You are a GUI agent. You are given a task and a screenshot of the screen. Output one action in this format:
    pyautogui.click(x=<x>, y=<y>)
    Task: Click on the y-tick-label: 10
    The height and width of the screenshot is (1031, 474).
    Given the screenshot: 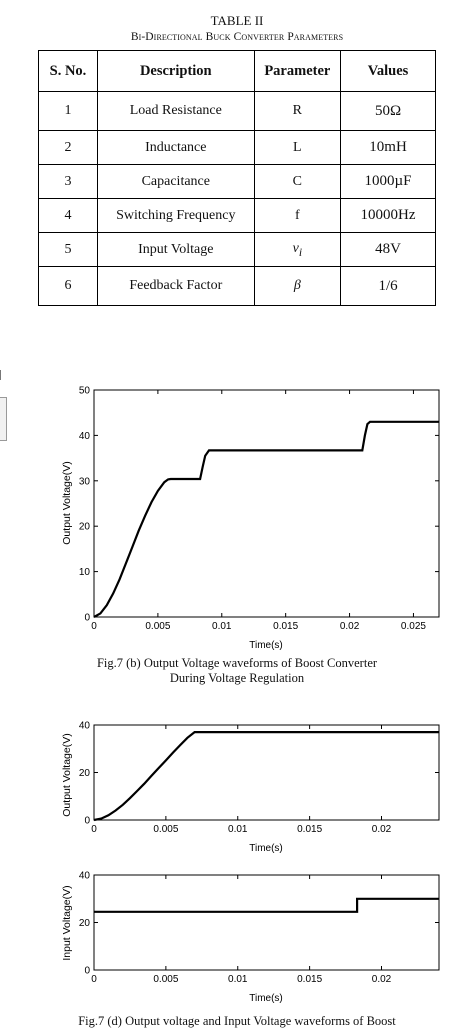 What is the action you would take?
    pyautogui.click(x=85, y=572)
    